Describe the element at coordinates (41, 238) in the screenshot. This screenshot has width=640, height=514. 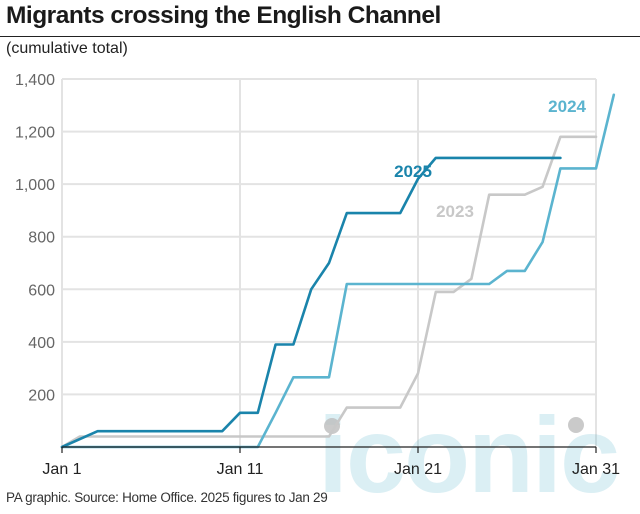
I see `y-tick-label: 800` at that location.